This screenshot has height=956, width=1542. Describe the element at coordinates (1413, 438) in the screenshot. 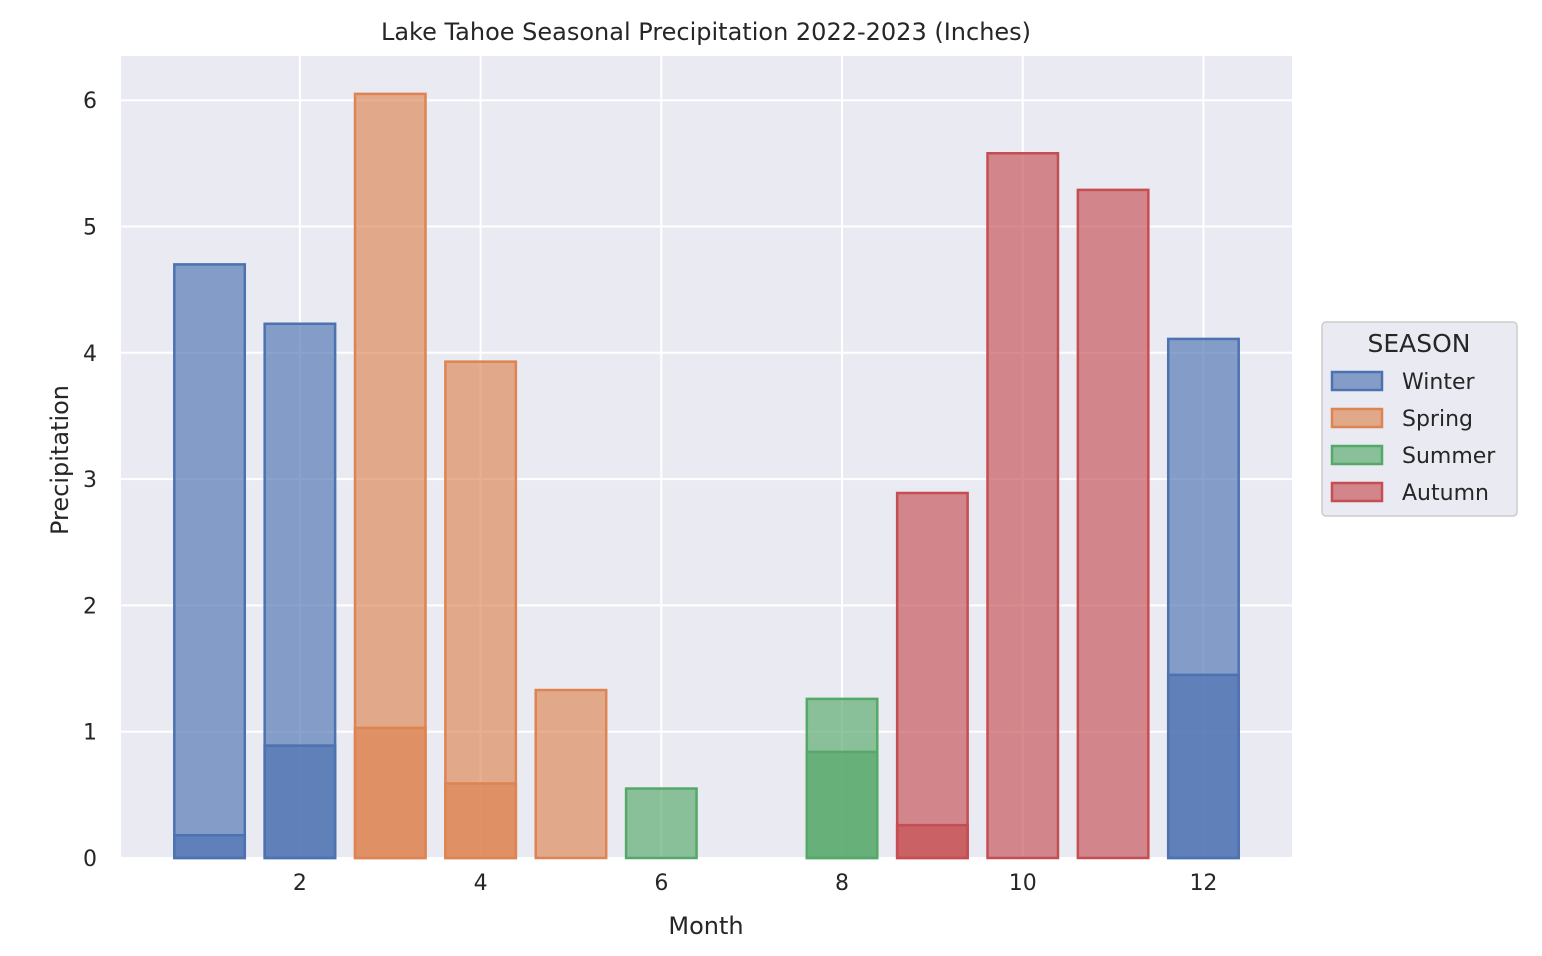

I see `legend-items: Winter Spring Summer Autumn` at that location.